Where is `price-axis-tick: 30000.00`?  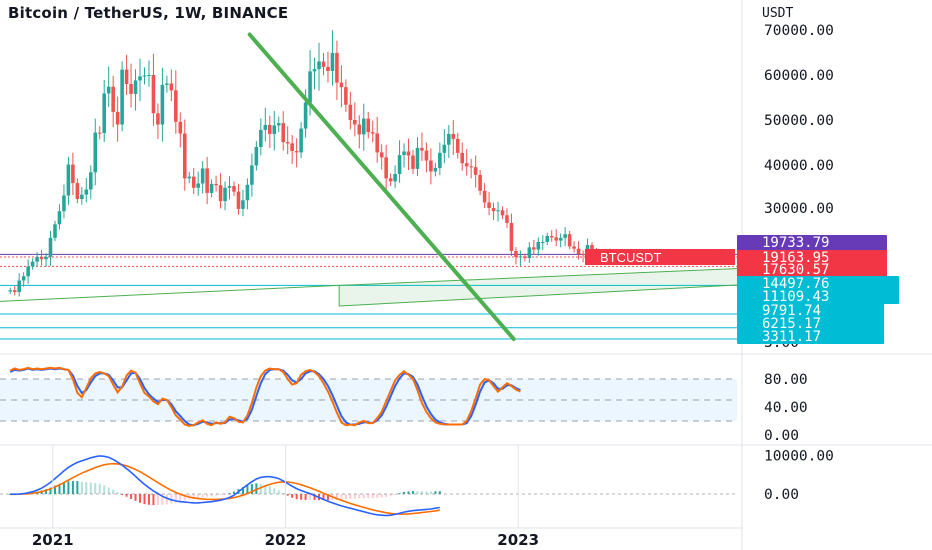
price-axis-tick: 30000.00 is located at coordinates (799, 209).